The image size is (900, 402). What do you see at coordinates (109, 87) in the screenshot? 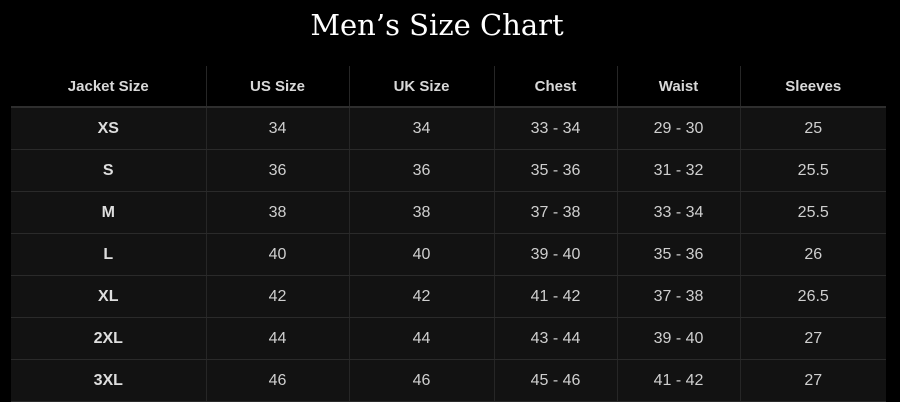
I see `column-header: Jacket Size` at bounding box center [109, 87].